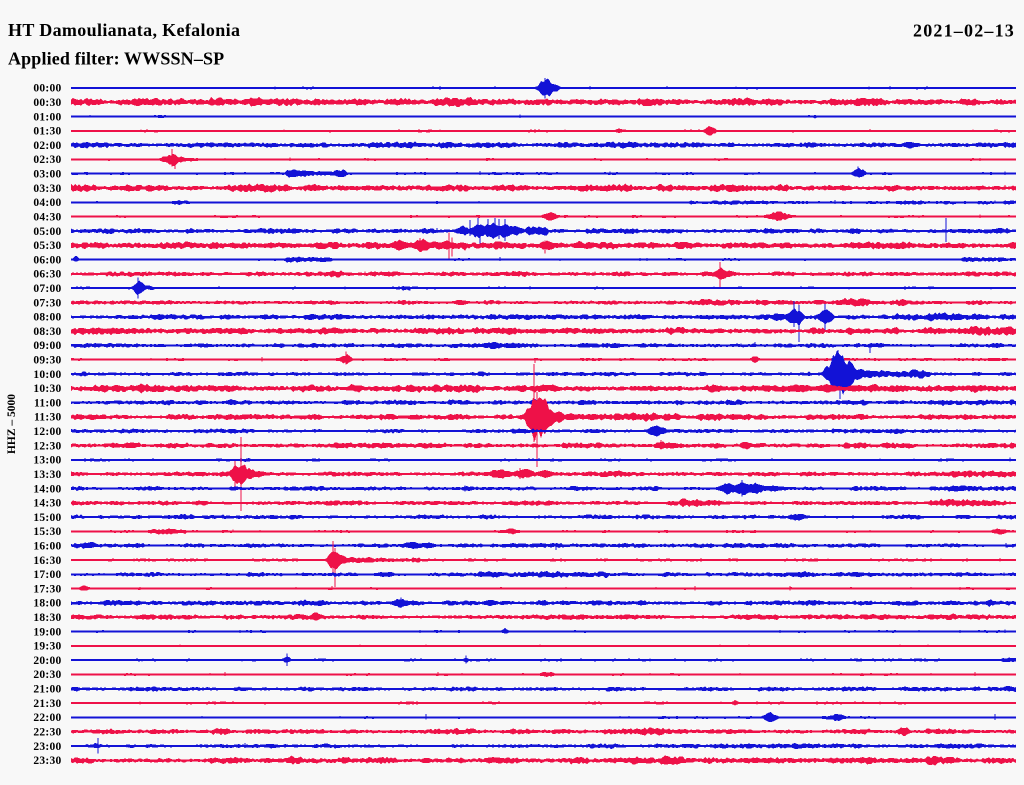 This screenshot has height=785, width=1024. Describe the element at coordinates (47, 218) in the screenshot. I see `svg-text: 04:30` at that location.